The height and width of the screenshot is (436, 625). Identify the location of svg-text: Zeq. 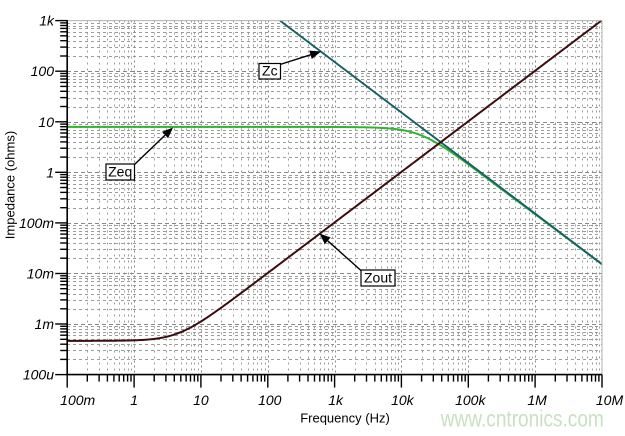
(120, 172).